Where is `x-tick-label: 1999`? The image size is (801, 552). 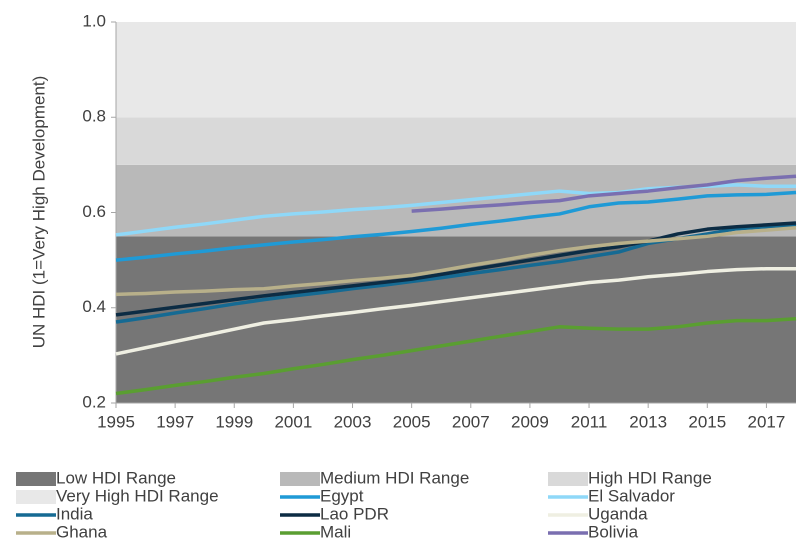
x-tick-label: 1999 is located at coordinates (234, 421).